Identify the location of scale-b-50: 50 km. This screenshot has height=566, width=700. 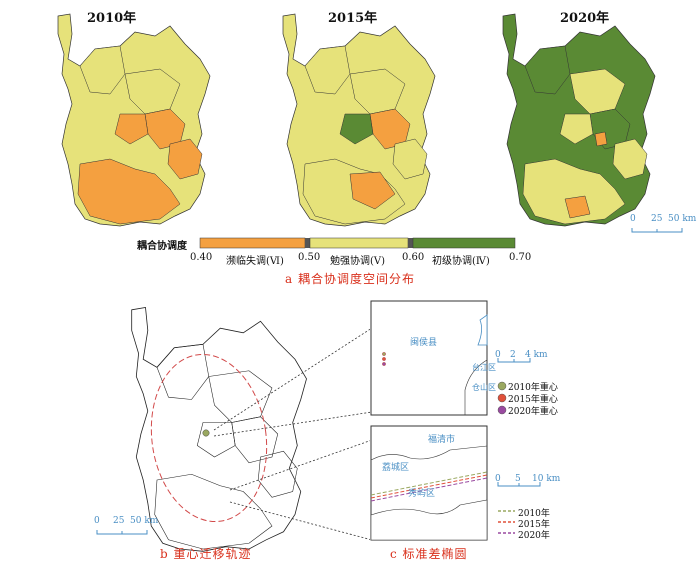
(144, 521).